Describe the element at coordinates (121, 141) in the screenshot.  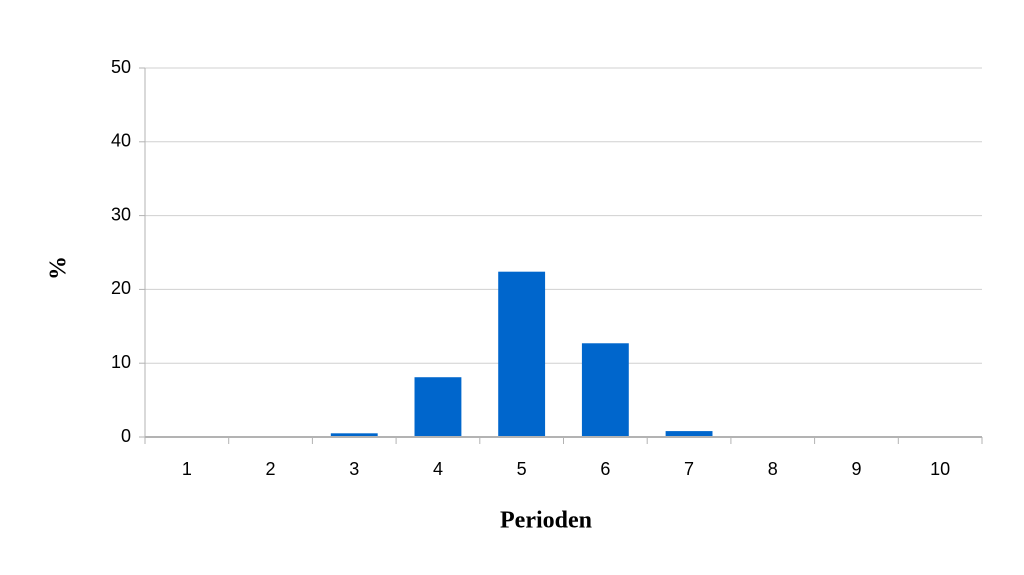
I see `y-tick-label: 40` at that location.